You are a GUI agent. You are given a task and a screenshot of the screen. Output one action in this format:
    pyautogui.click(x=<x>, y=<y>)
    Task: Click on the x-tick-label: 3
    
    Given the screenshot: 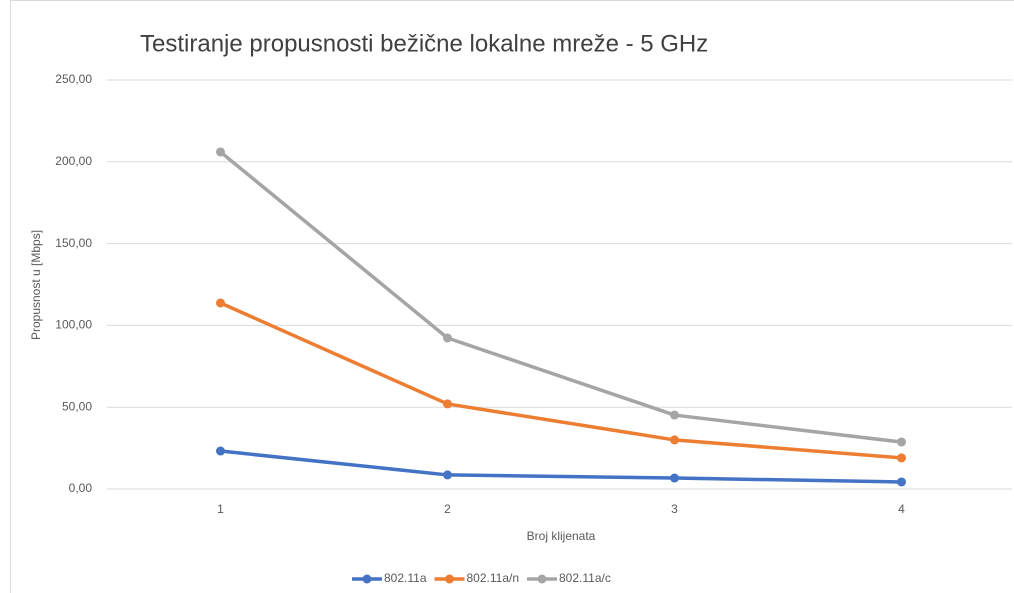 What is the action you would take?
    pyautogui.click(x=674, y=509)
    